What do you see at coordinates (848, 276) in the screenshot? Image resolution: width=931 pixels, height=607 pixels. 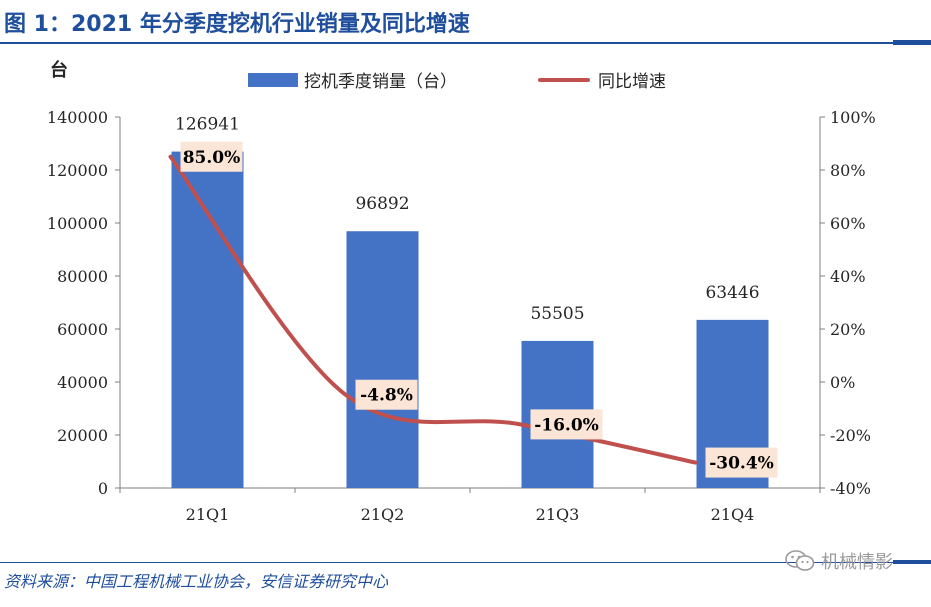 I see `right-tick-label: 40%` at bounding box center [848, 276].